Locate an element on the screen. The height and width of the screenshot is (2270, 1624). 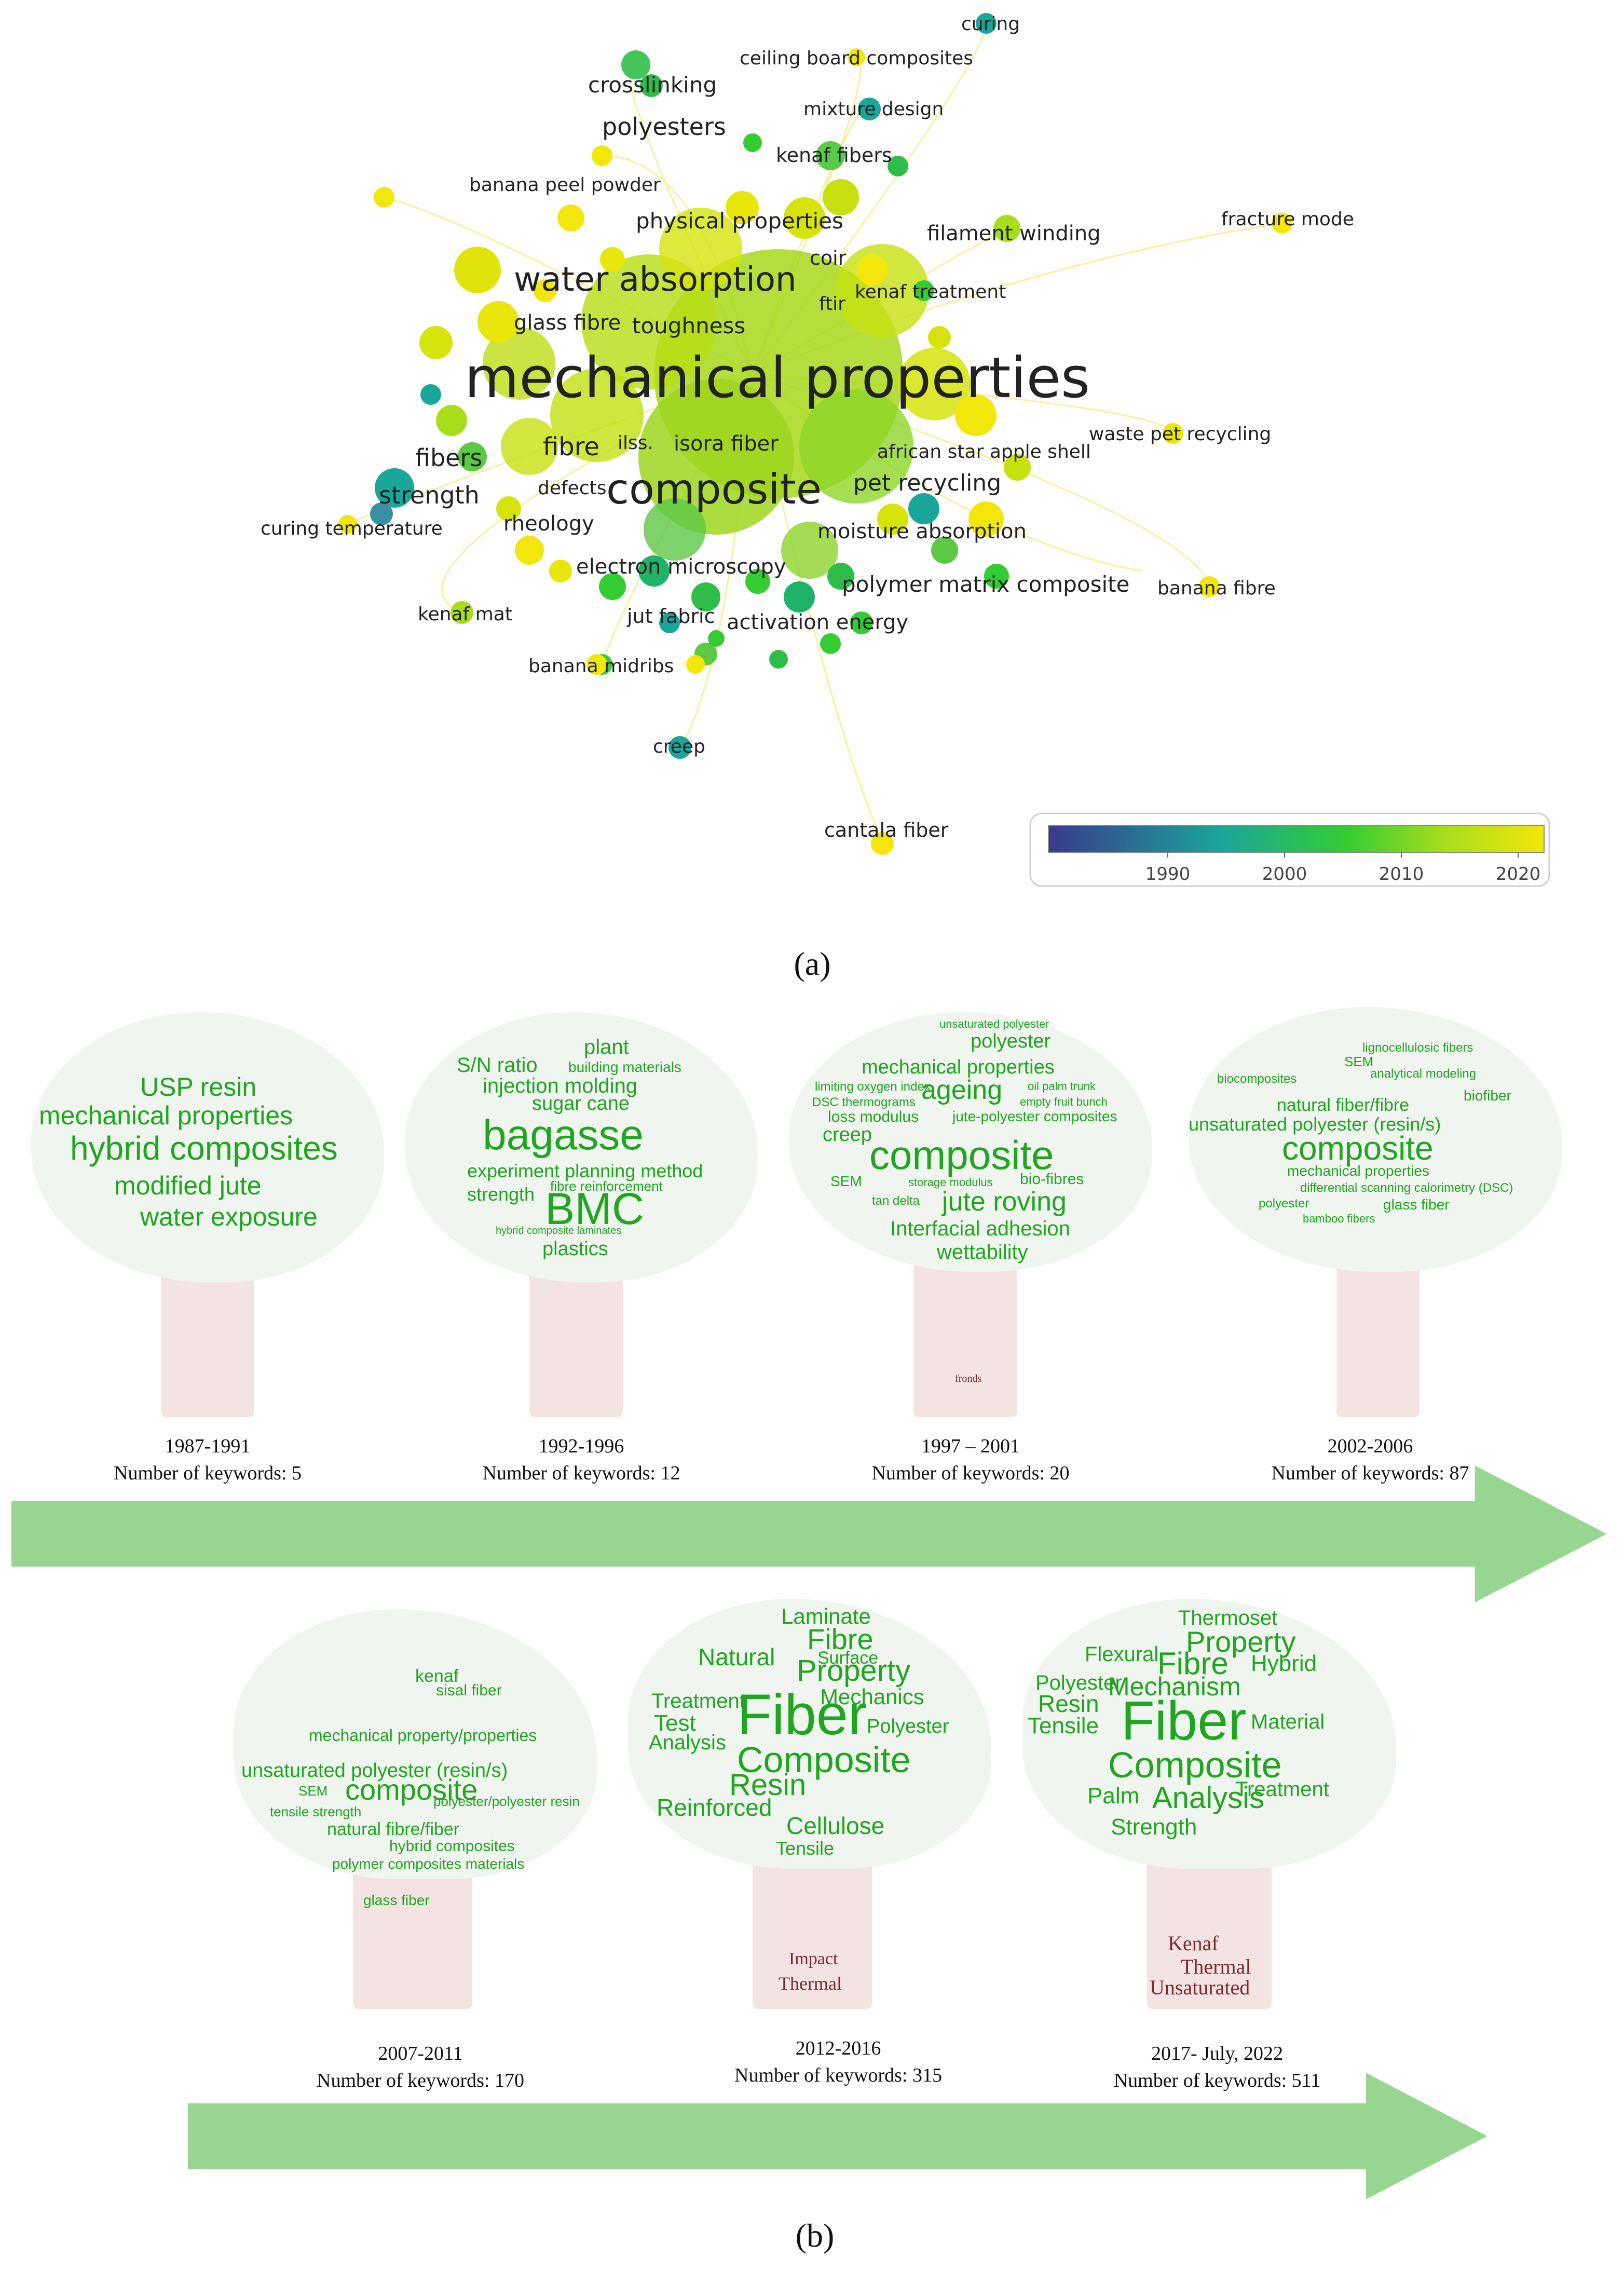
kw-pet-recycling: pet recycling is located at coordinates (927, 483).